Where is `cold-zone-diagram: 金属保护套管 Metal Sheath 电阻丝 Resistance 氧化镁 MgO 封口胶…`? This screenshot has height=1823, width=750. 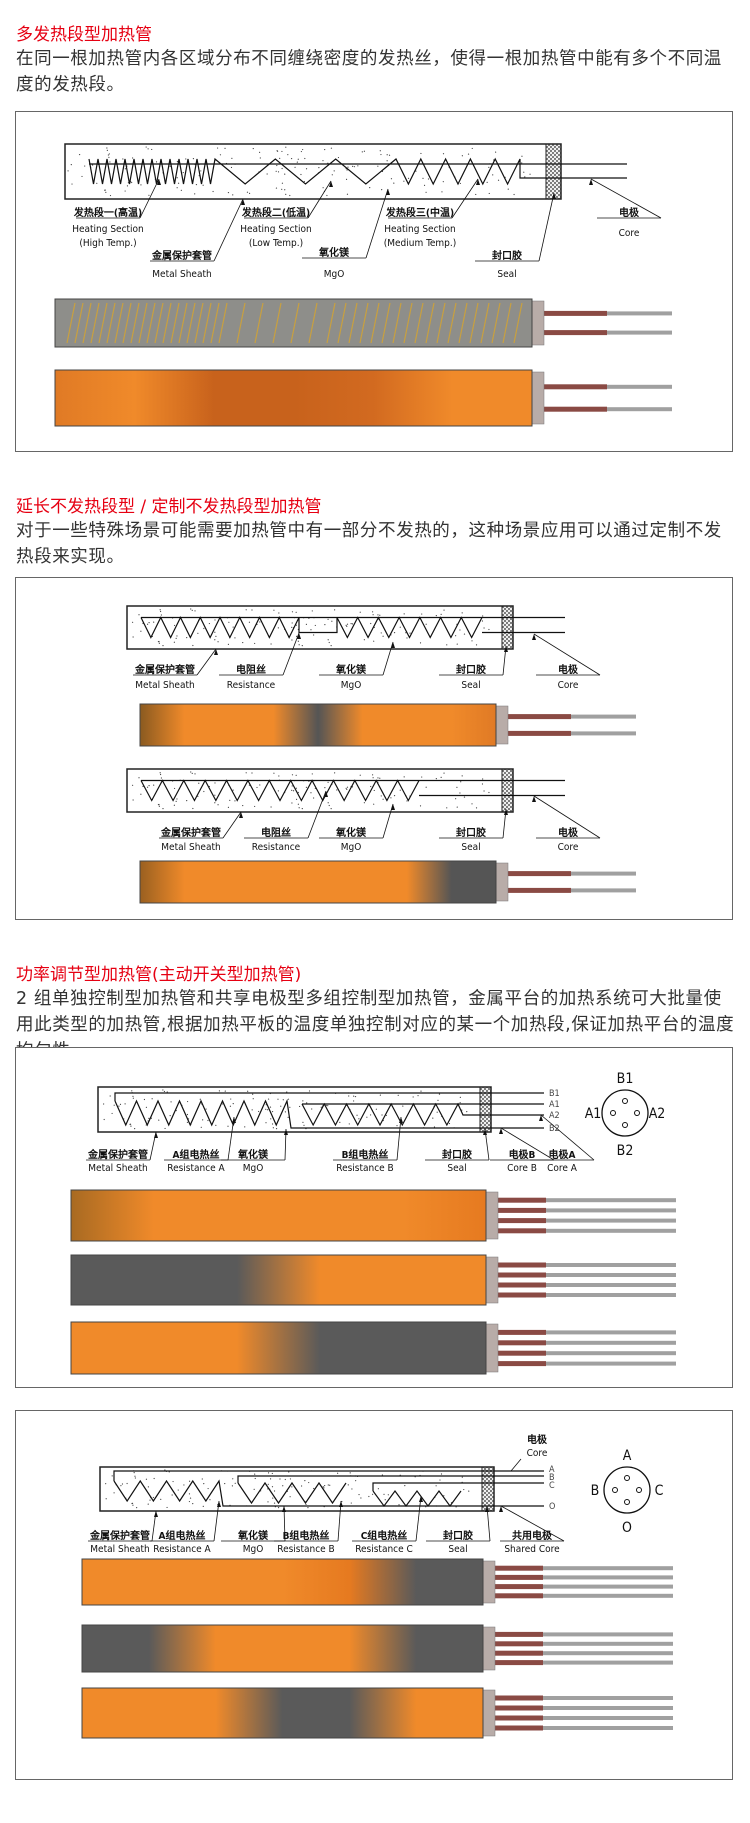
cold-zone-diagram: 金属保护套管 Metal Sheath 电阻丝 Resistance 氧化镁 MgO 封口胶… is located at coordinates (381, 754).